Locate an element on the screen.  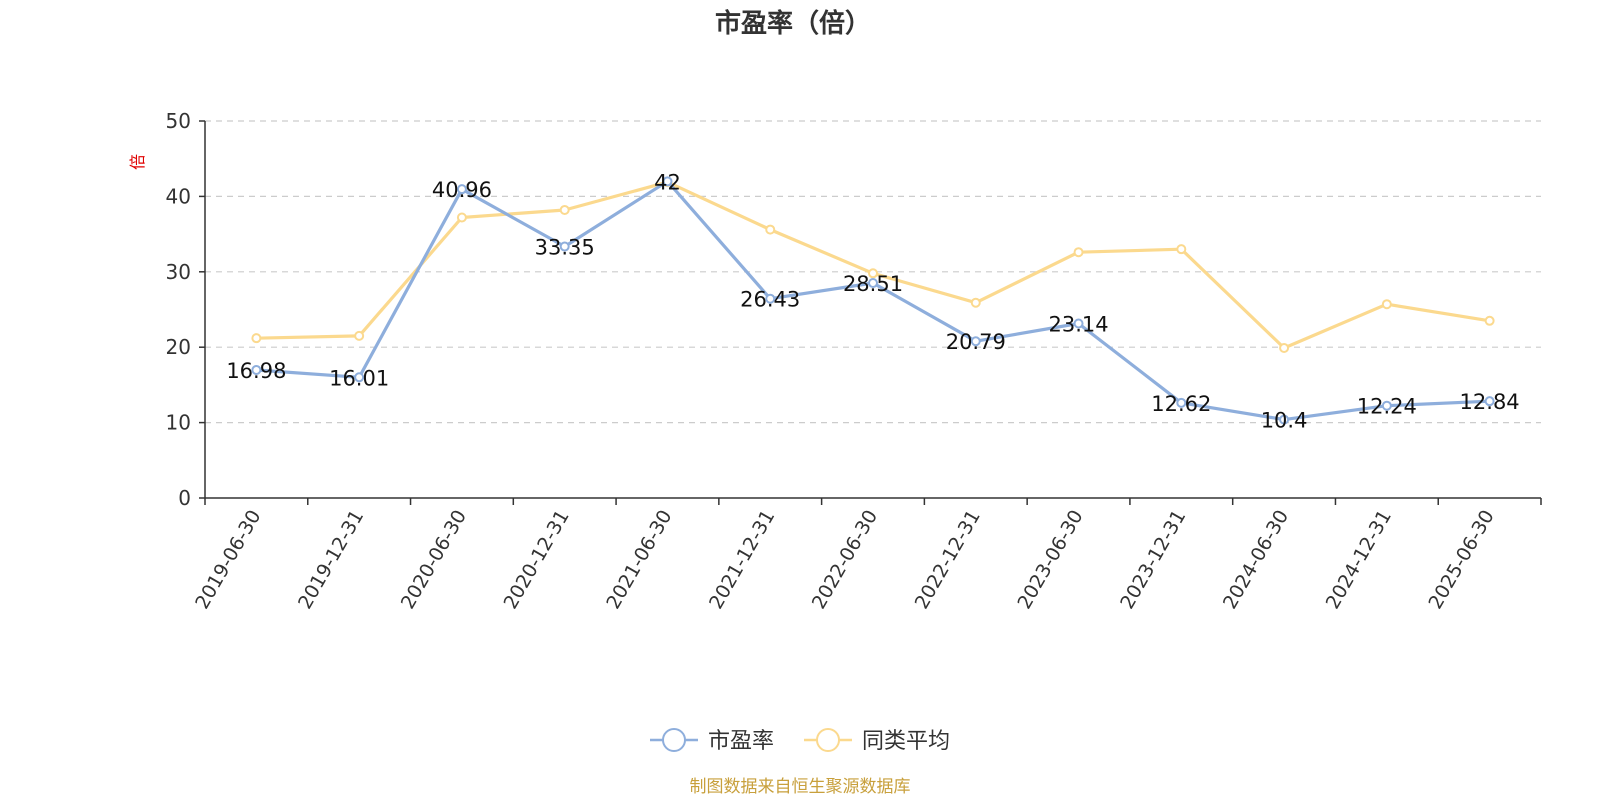
legend-item-peer-average: 同类平均 is located at coordinates (877, 741).